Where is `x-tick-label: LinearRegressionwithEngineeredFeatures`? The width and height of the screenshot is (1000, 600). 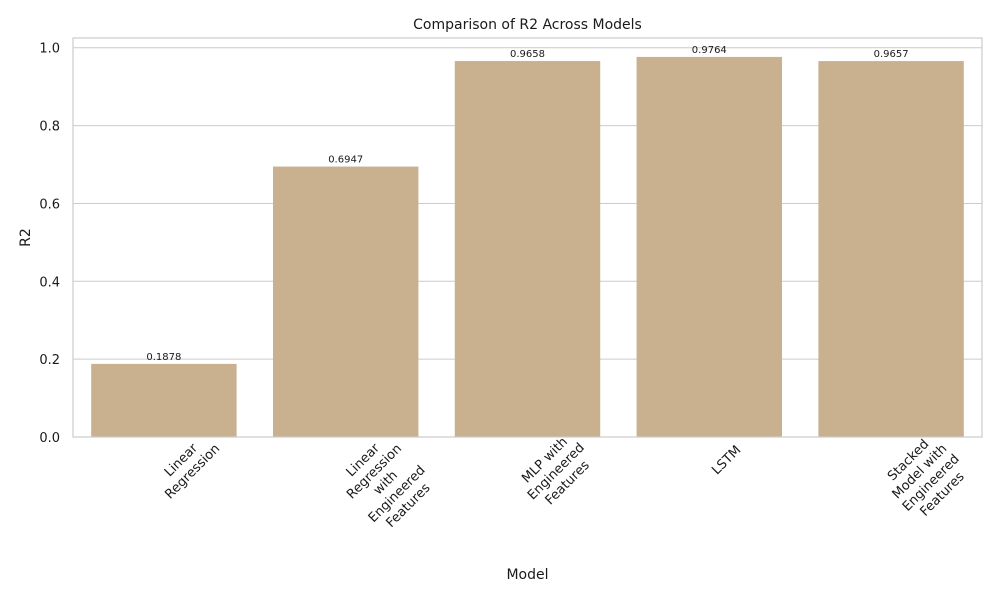 x-tick-label: LinearRegressionwithEngineeredFeatures is located at coordinates (386, 483).